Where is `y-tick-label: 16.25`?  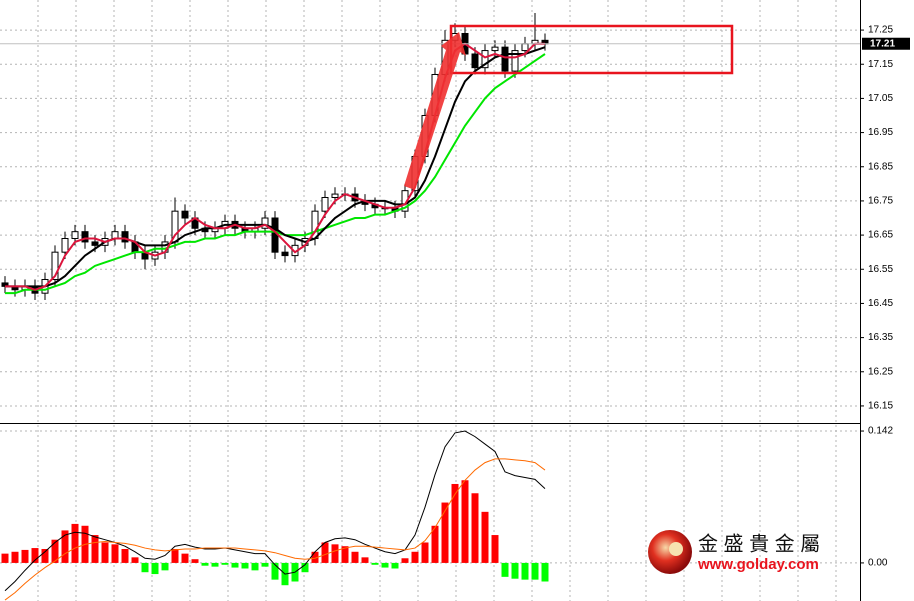
y-tick-label: 16.25 is located at coordinates (880, 371).